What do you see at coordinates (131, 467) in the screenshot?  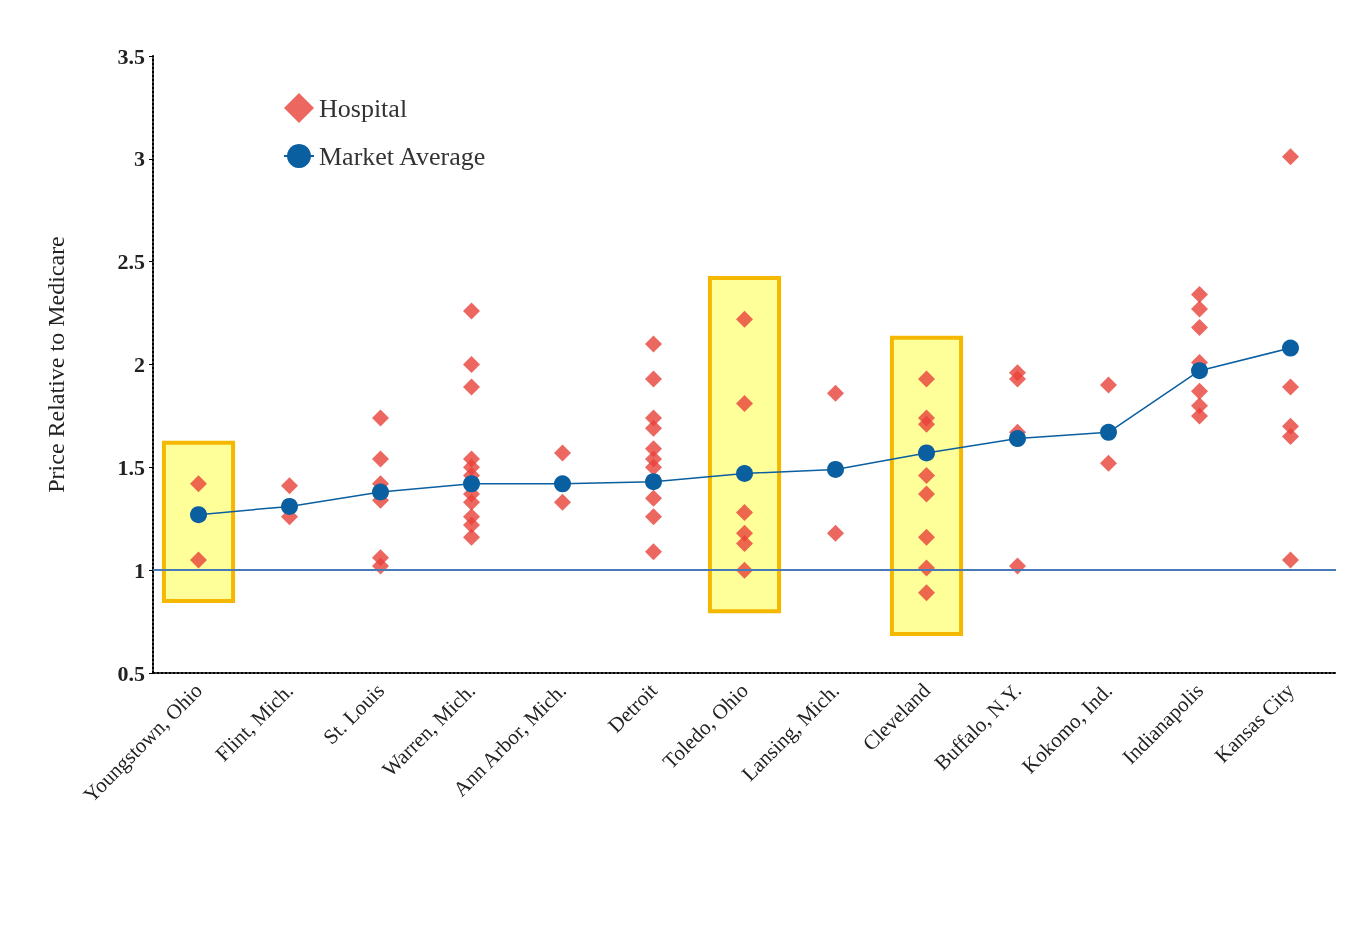 I see `y-tick-label: 1.5` at bounding box center [131, 467].